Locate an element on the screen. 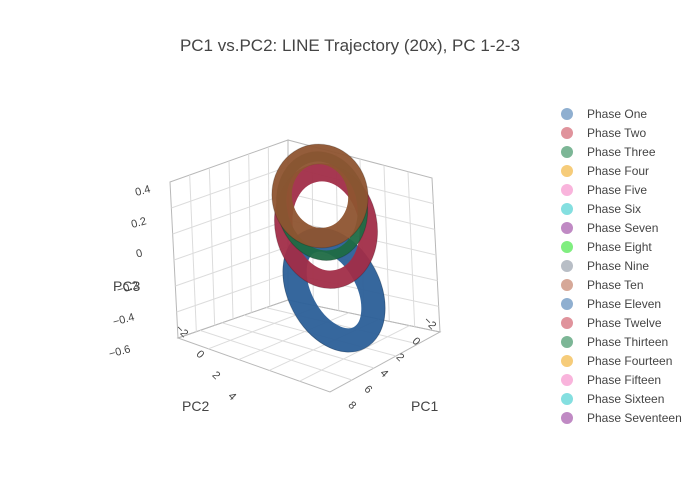  legend-label: Phase Seven is located at coordinates (622, 228).